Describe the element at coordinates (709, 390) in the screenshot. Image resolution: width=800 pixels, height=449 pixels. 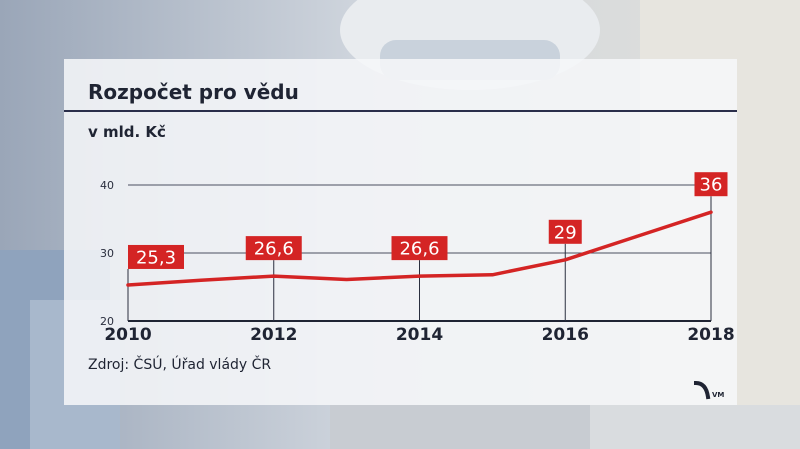
I see `broadcaster-logo-icon: VM` at that location.